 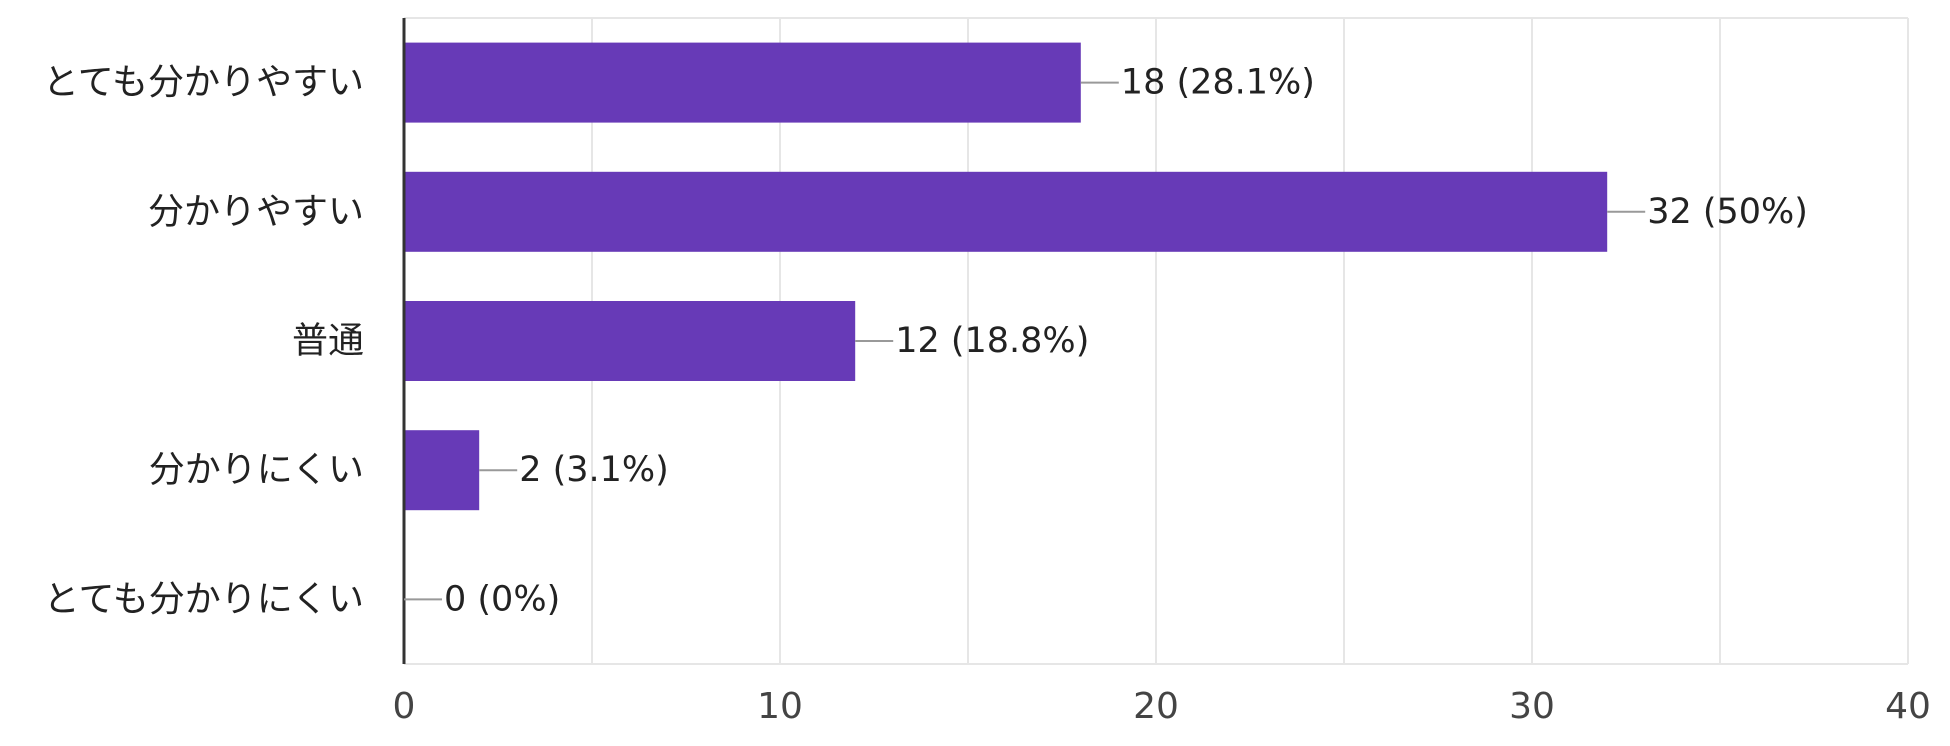 I want to click on x-tick-label-4: 40, so click(x=1908, y=706).